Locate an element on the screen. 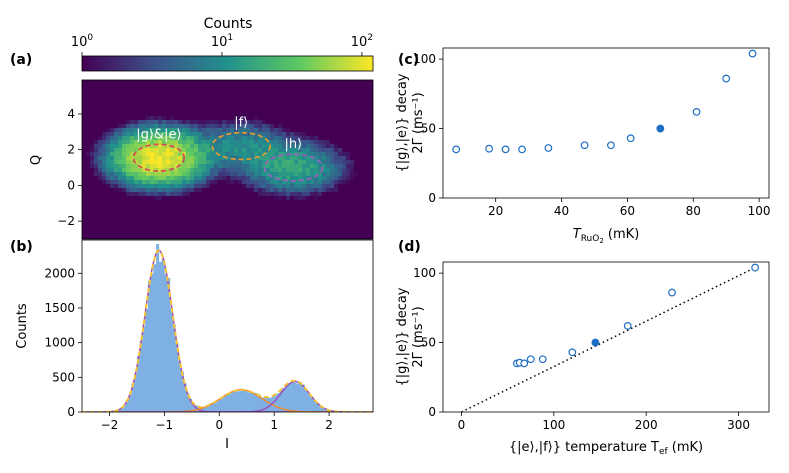 The image size is (789, 473). data-point is located at coordinates (530, 359).